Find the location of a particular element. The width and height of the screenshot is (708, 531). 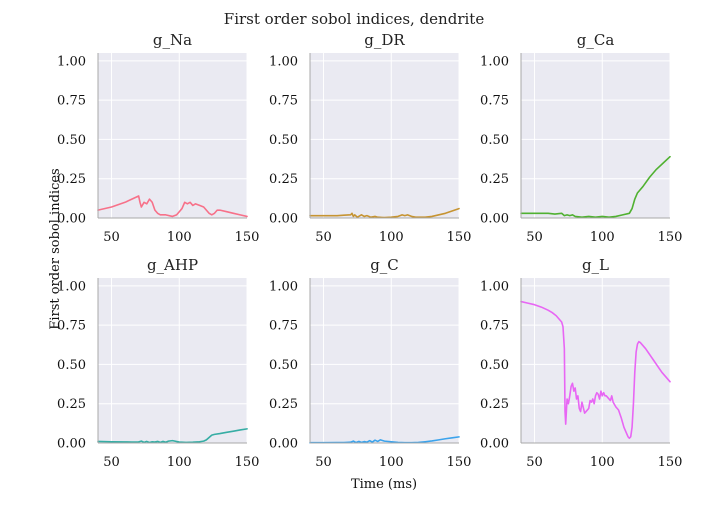

subplot-g-dr: g_DR 0.00 0.25 0.50 0.75 1.00 50 100 150 is located at coordinates (370, 138).